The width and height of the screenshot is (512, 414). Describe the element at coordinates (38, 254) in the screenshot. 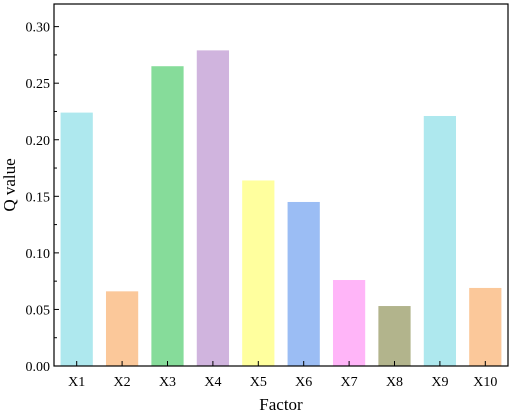

I see `y-tick-label: 0.10` at that location.